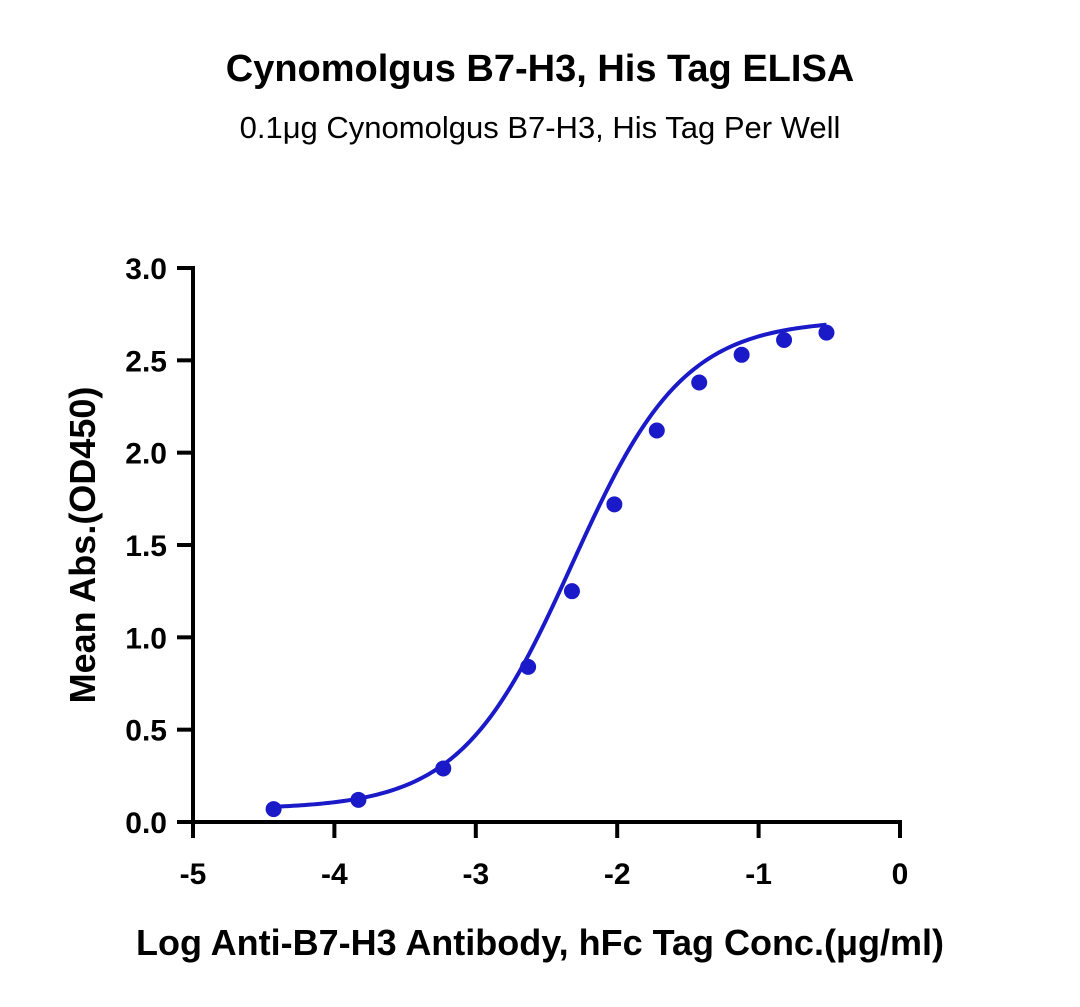  I want to click on y-tick-label: 0.0, so click(146, 823).